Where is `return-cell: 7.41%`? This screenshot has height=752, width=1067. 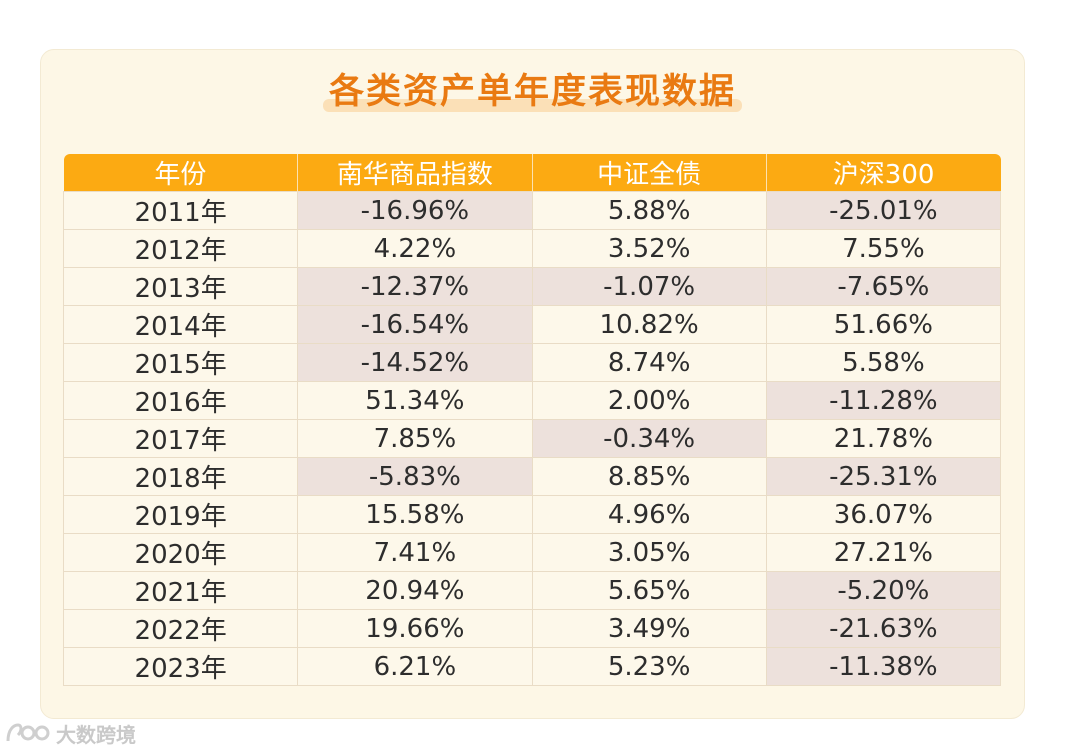
return-cell: 7.41% is located at coordinates (415, 552).